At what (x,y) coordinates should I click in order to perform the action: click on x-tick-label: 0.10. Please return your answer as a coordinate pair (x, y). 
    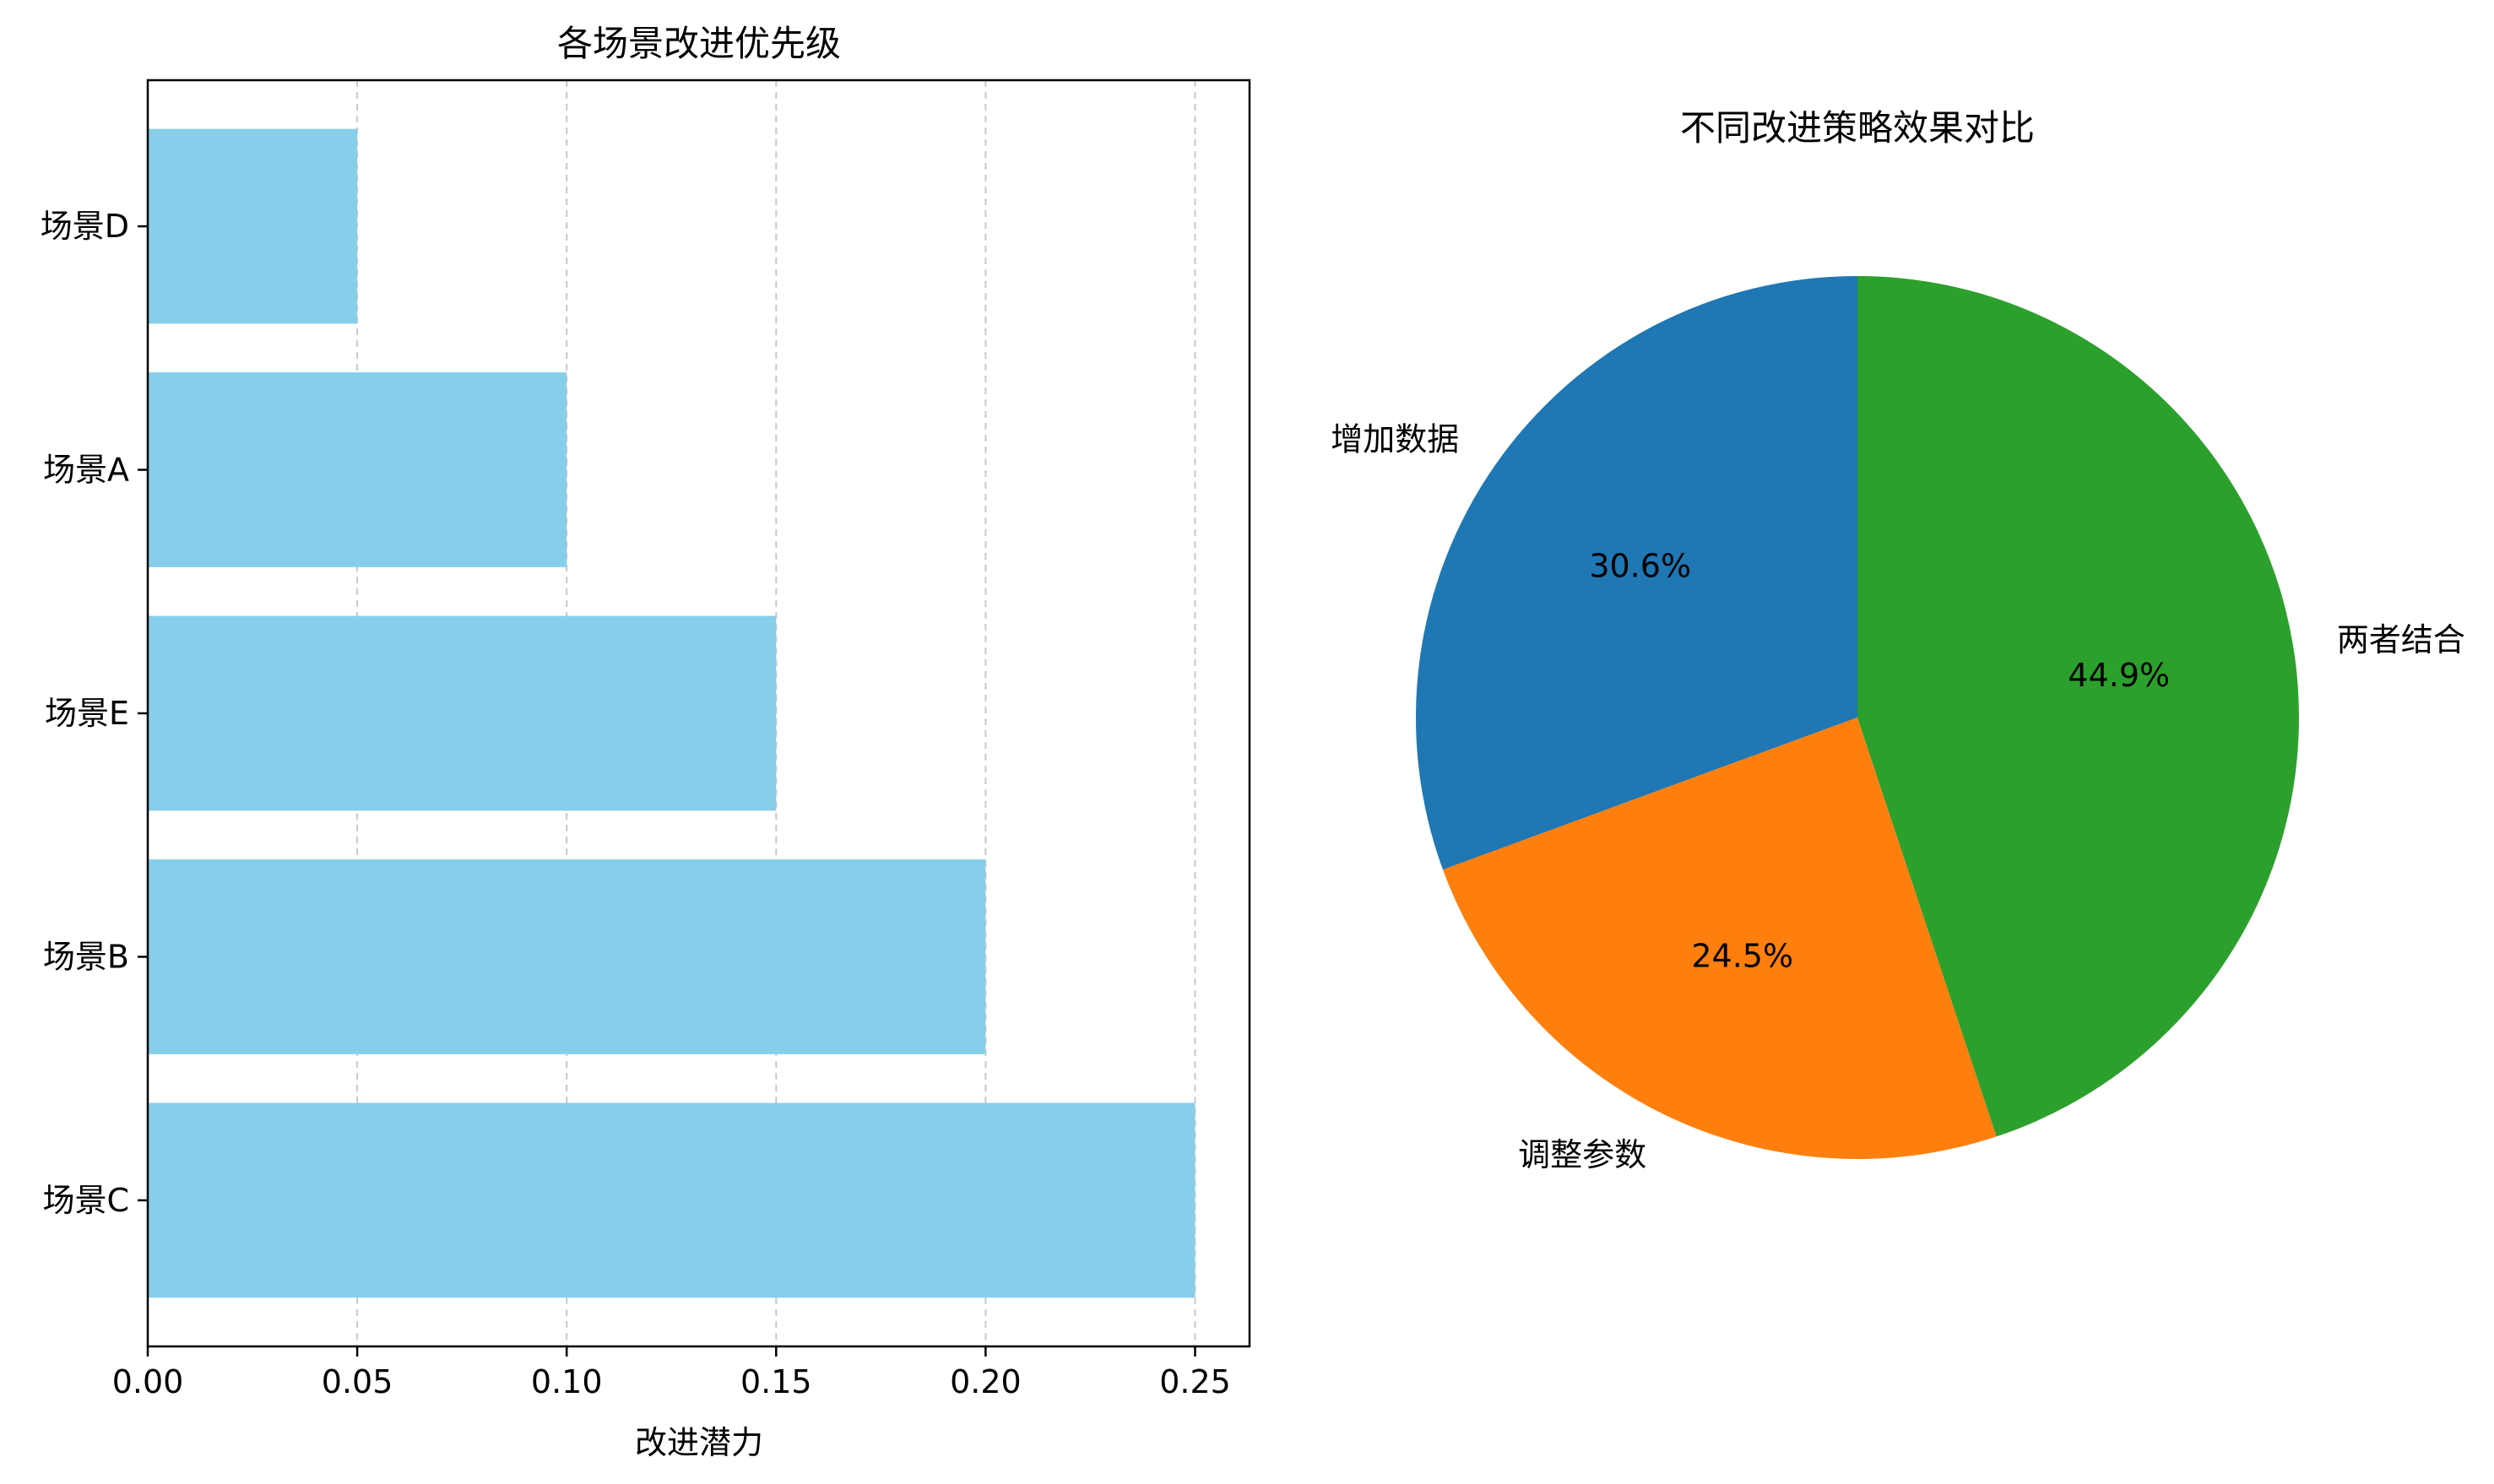
    Looking at the image, I should click on (567, 1381).